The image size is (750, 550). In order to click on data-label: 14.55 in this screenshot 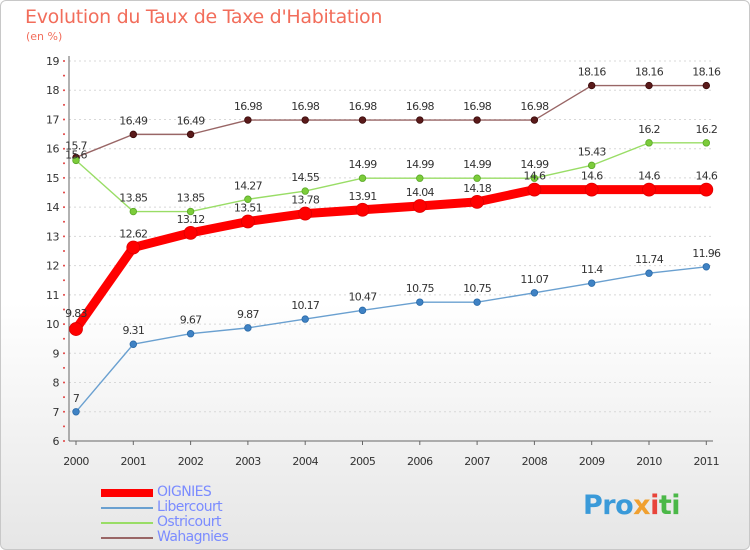, I will do `click(305, 177)`.